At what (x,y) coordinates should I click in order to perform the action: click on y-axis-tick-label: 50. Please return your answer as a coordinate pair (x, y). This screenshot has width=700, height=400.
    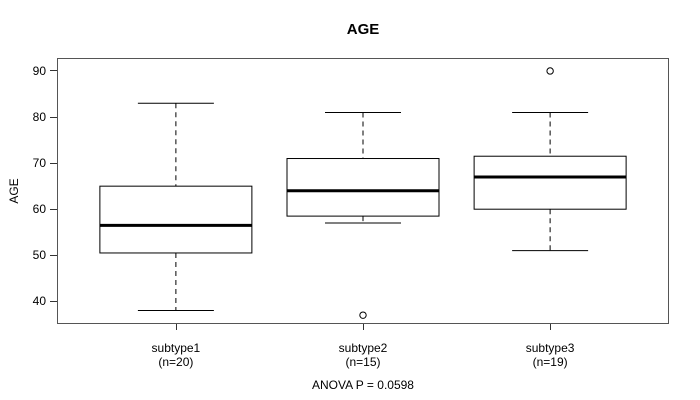
    Looking at the image, I should click on (39, 255).